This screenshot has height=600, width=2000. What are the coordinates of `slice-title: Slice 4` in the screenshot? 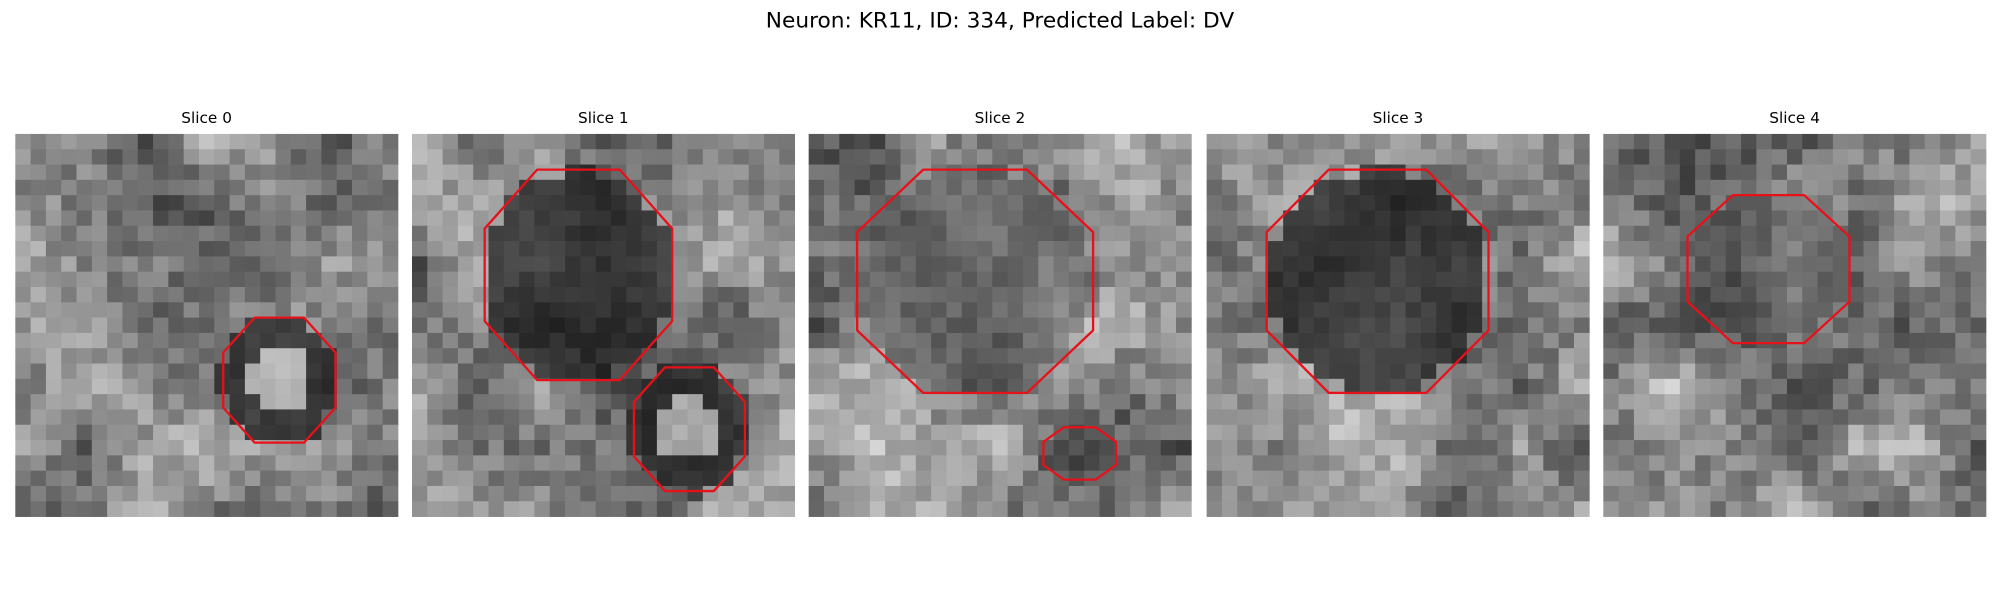 It's located at (1794, 118).